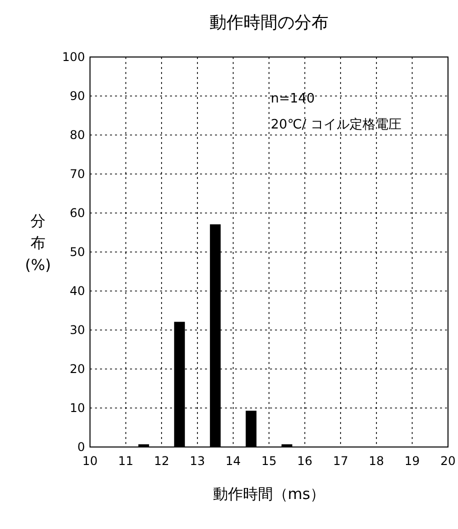 This screenshot has width=458, height=529. I want to click on x-tick-label: 19, so click(412, 461).